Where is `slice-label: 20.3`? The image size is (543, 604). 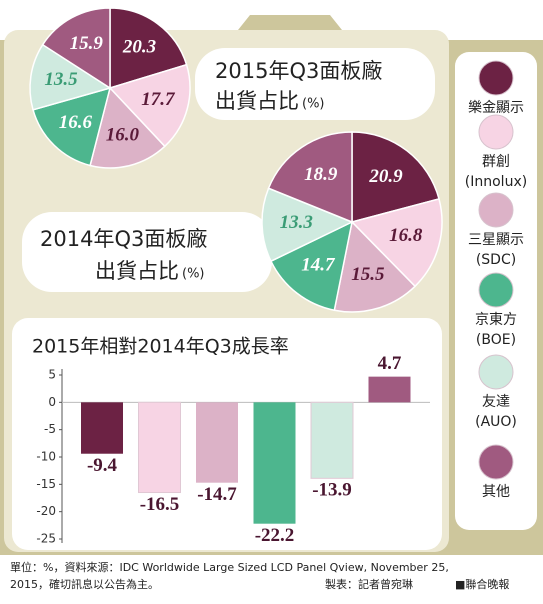 slice-label: 20.3 is located at coordinates (139, 47).